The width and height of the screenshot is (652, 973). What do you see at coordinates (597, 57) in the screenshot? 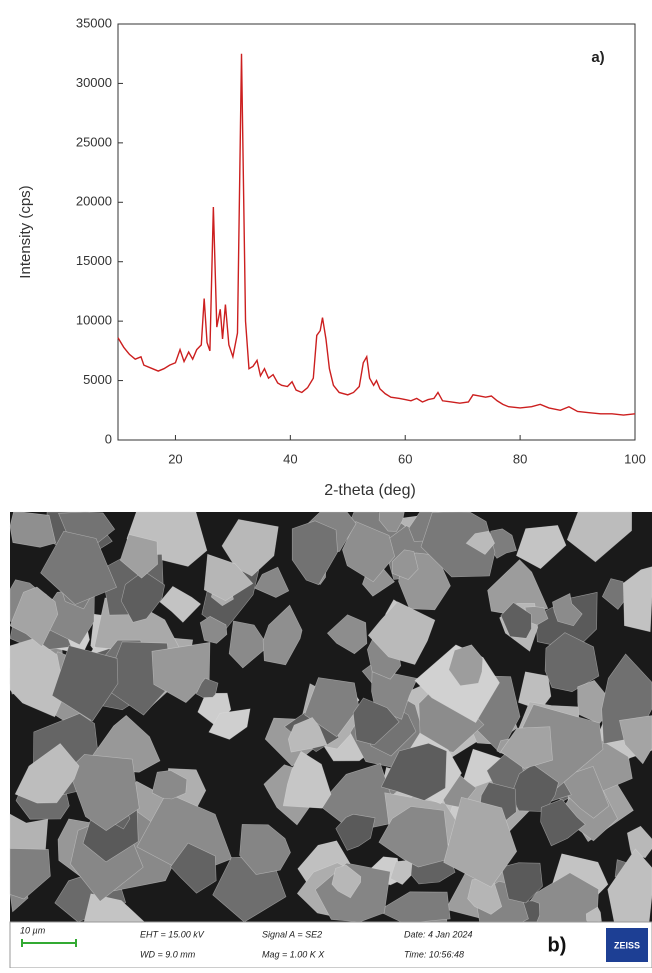
I see `panel-label: a)` at bounding box center [597, 57].